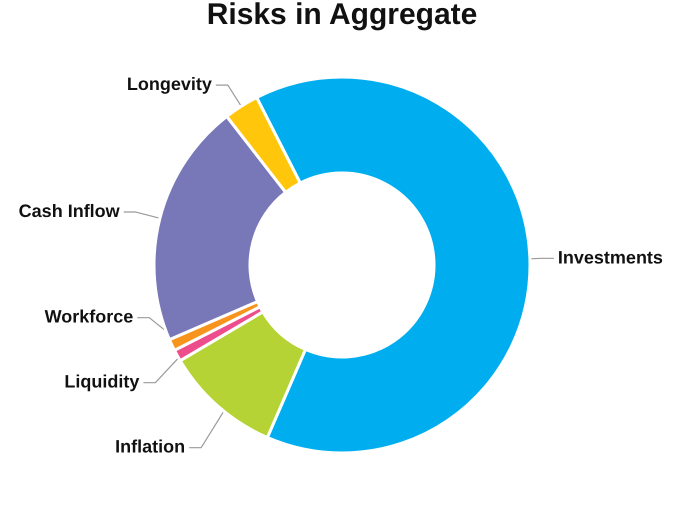  I want to click on slice-label: Liquidity, so click(102, 382).